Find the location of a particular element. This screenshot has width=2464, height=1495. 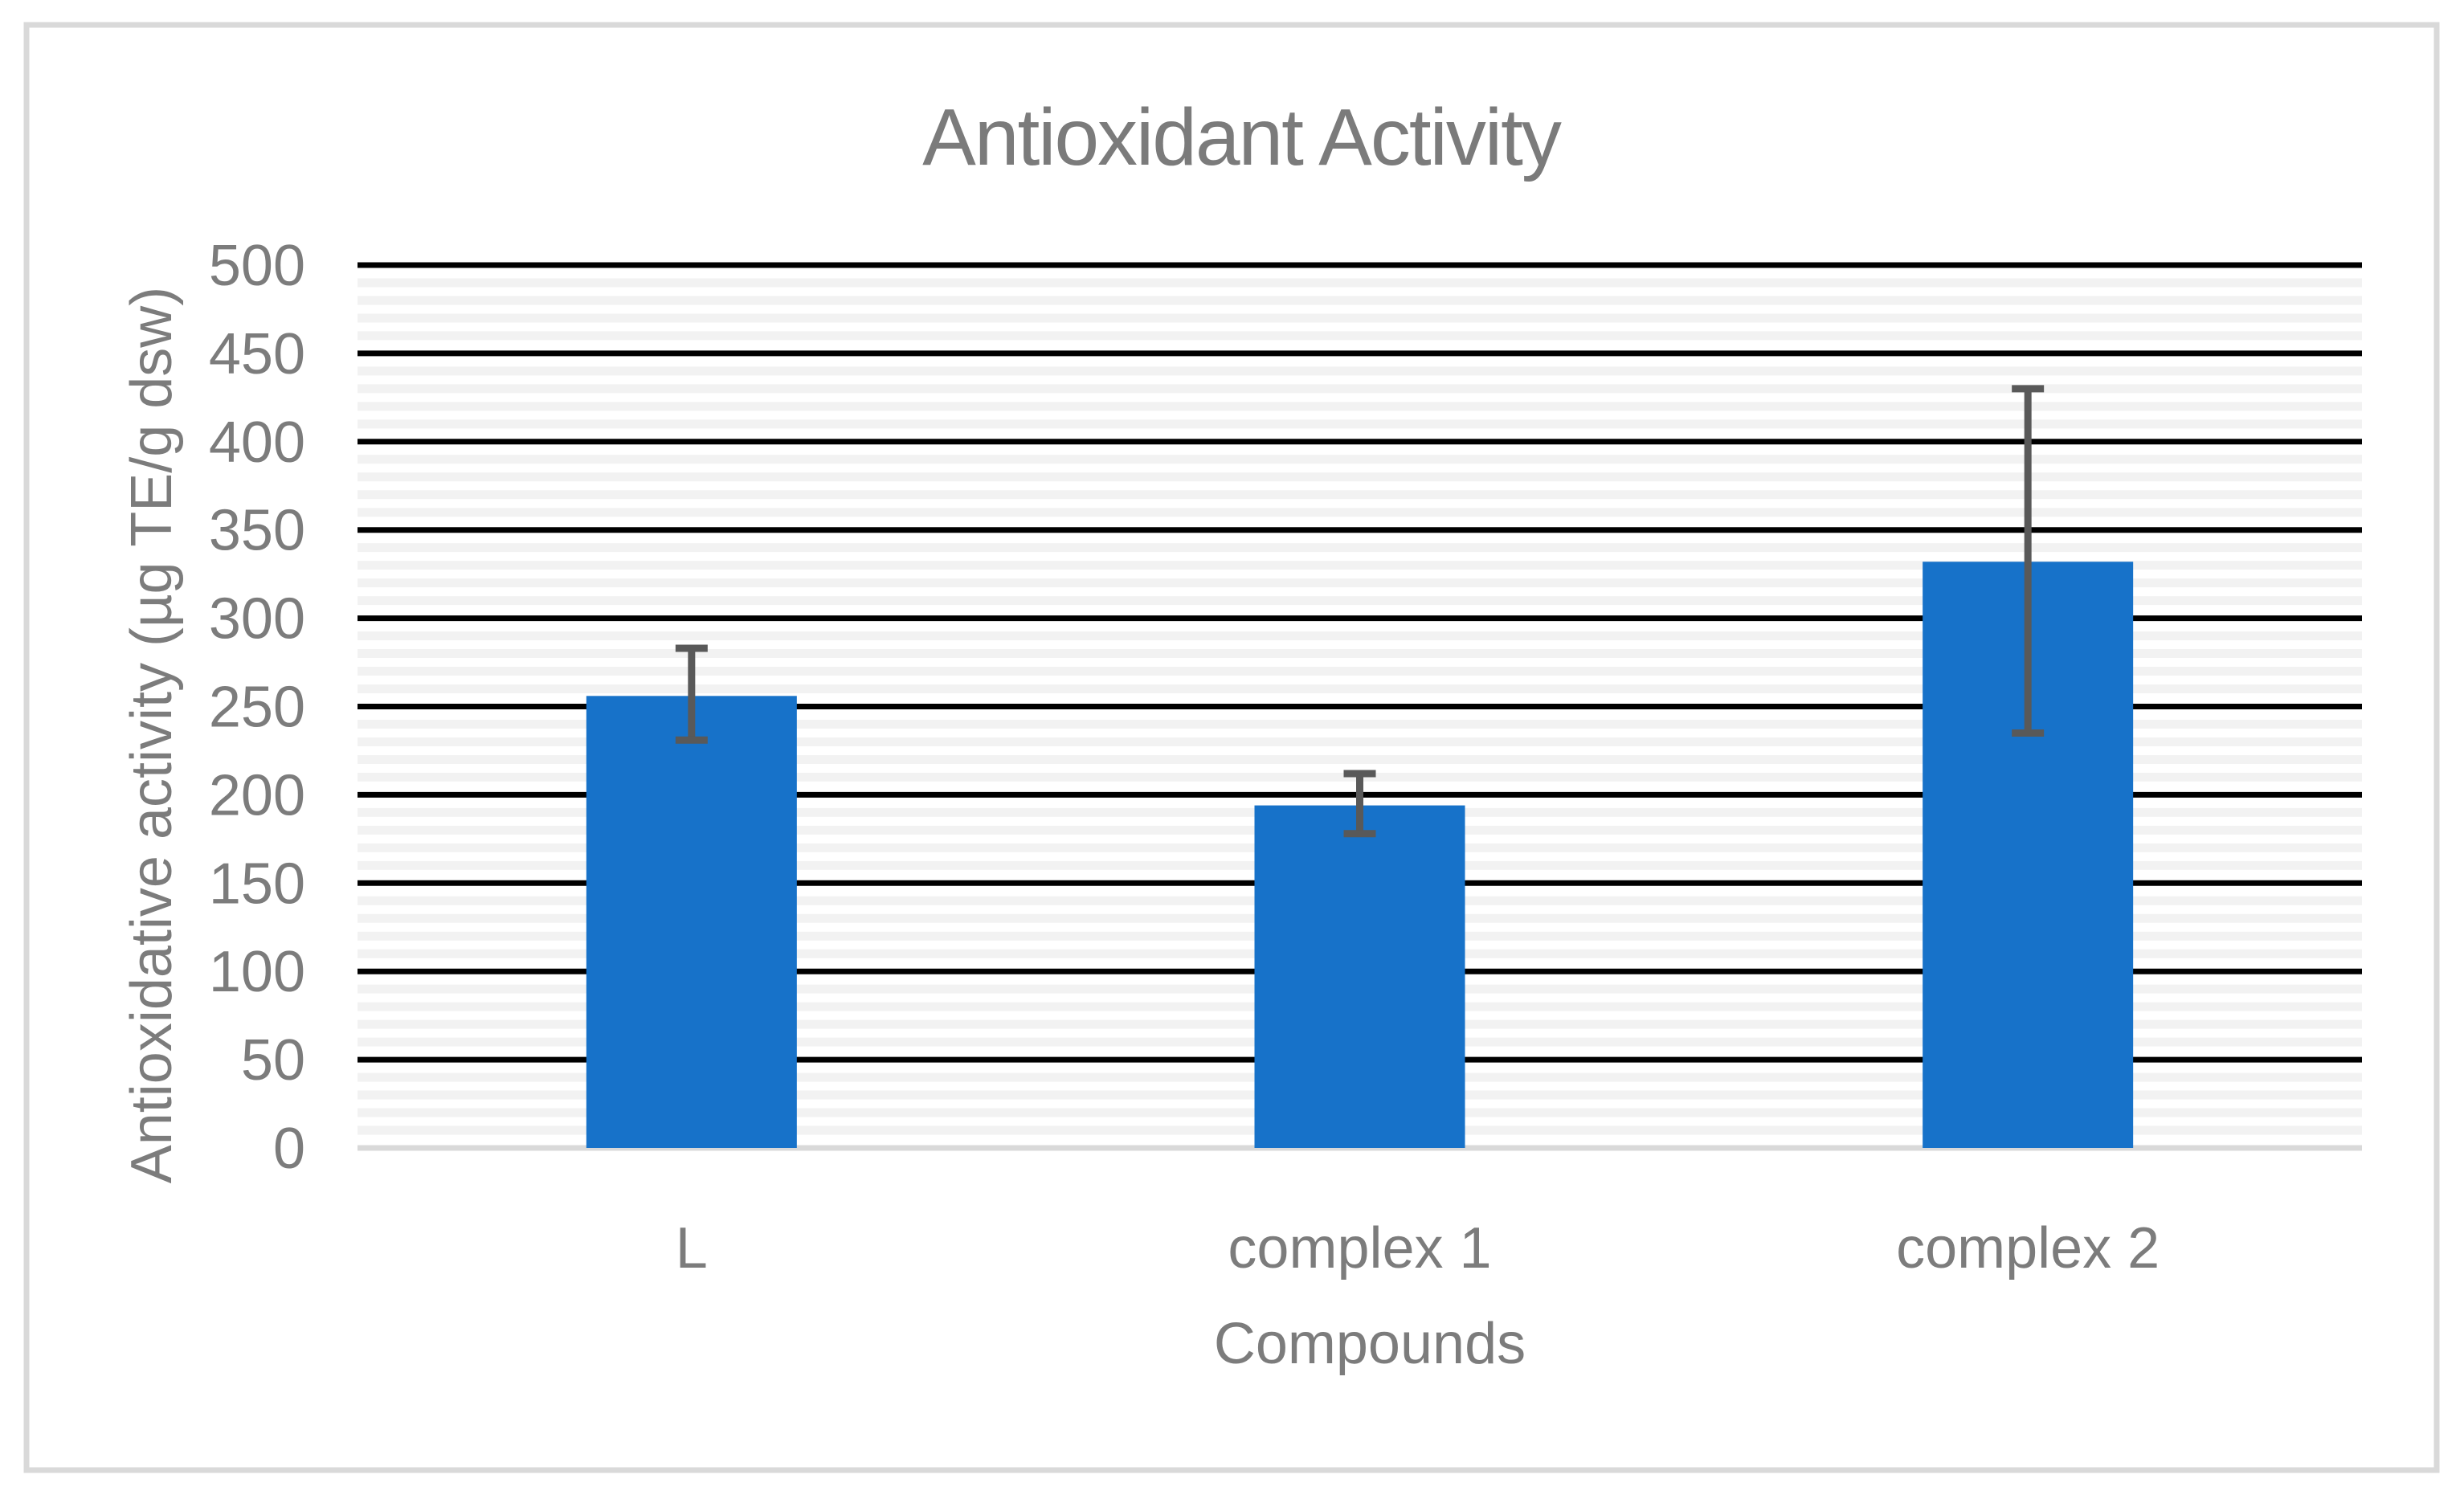

y-axis-title: Antioxidative activity (µg TE/g dsw) is located at coordinates (152, 735).